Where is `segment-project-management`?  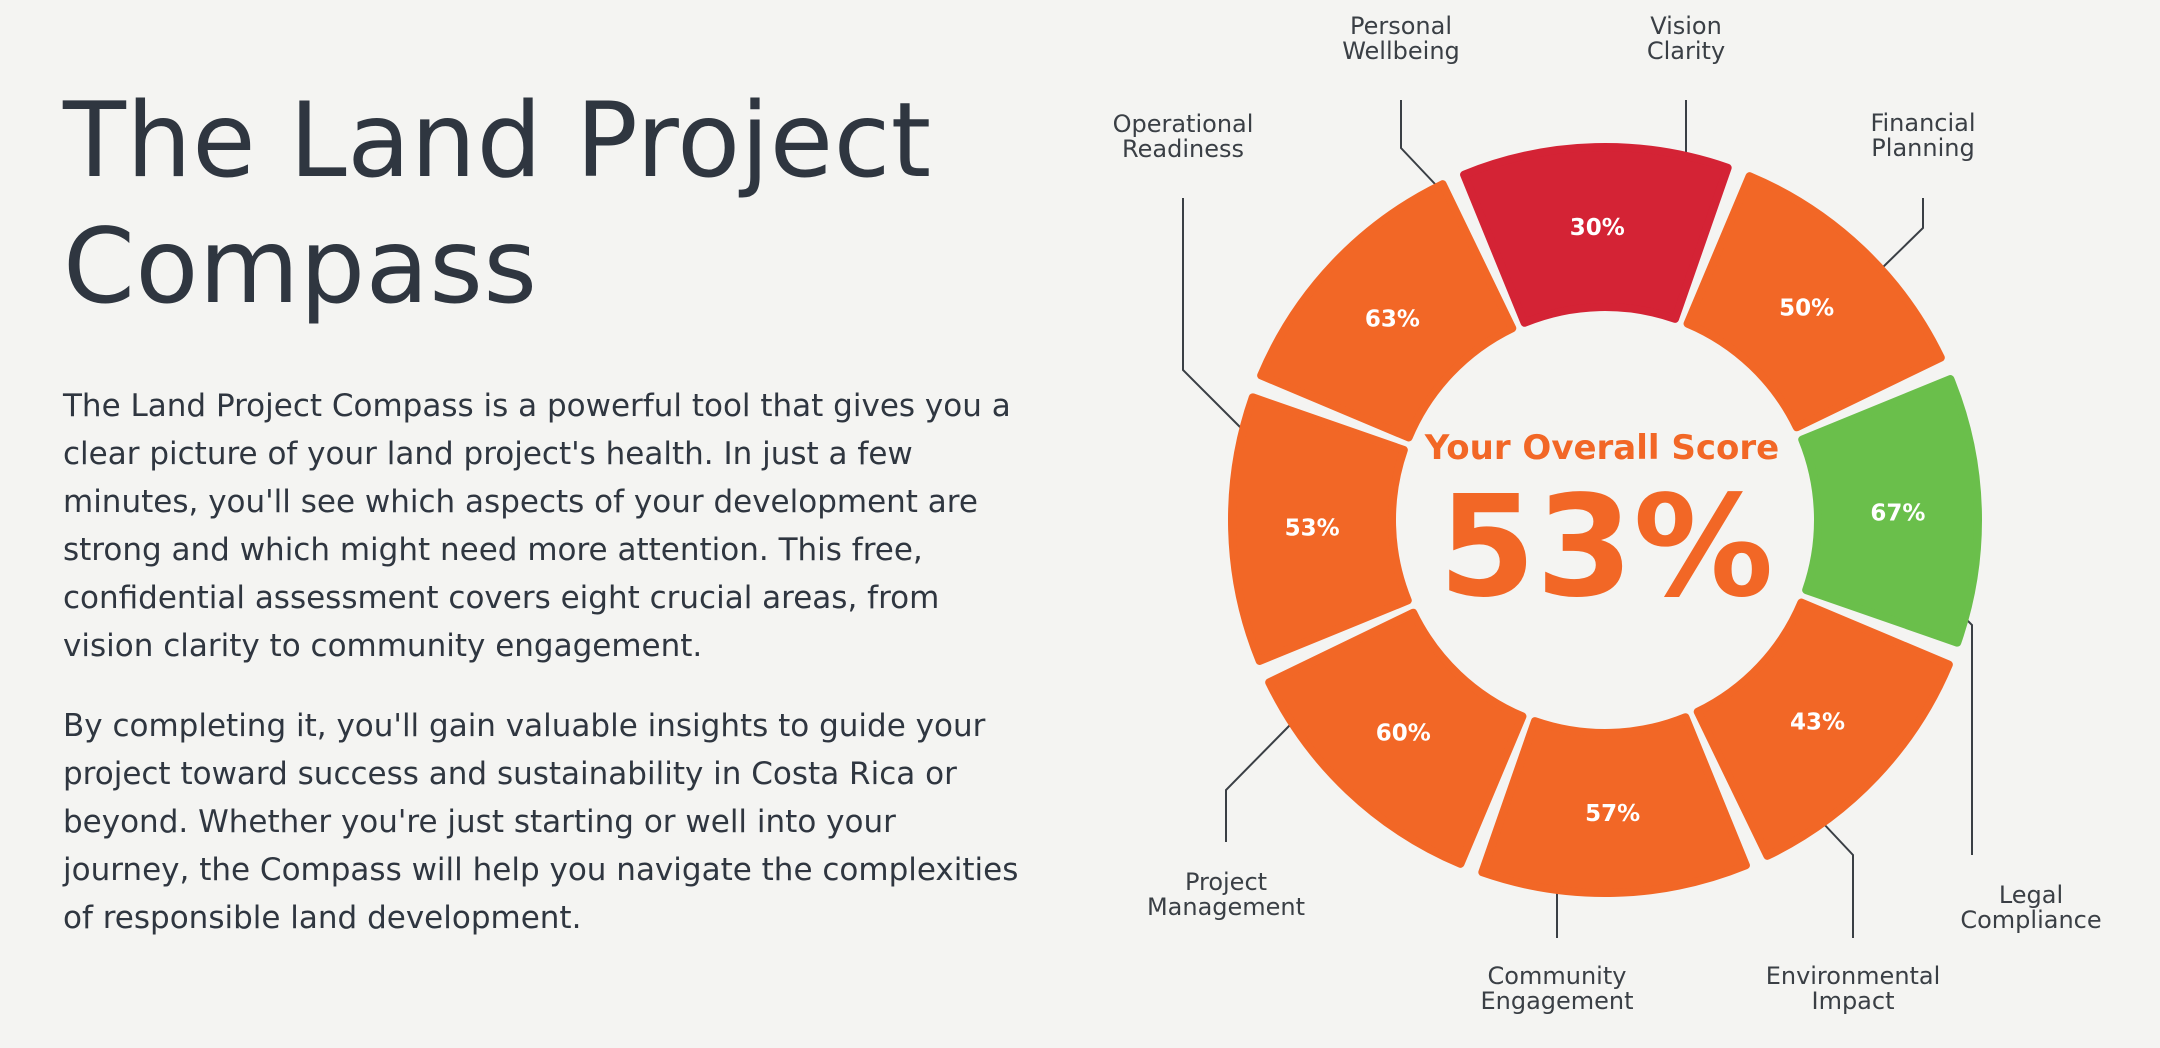
segment-project-management is located at coordinates (1396, 738).